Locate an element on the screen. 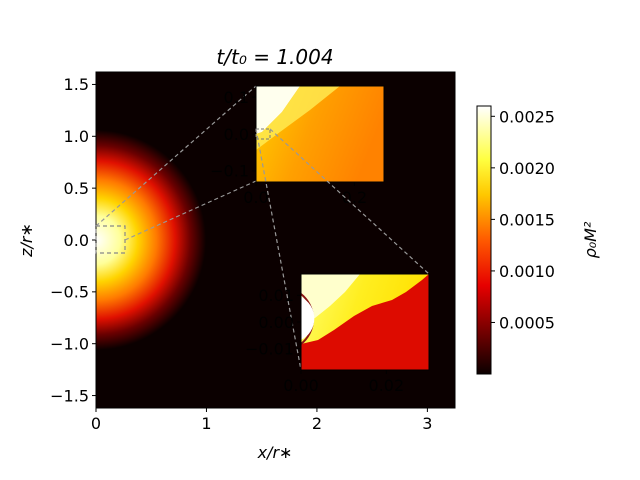 The width and height of the screenshot is (640, 480). chart-title: t/t₀ = 1.004 is located at coordinates (274, 57).